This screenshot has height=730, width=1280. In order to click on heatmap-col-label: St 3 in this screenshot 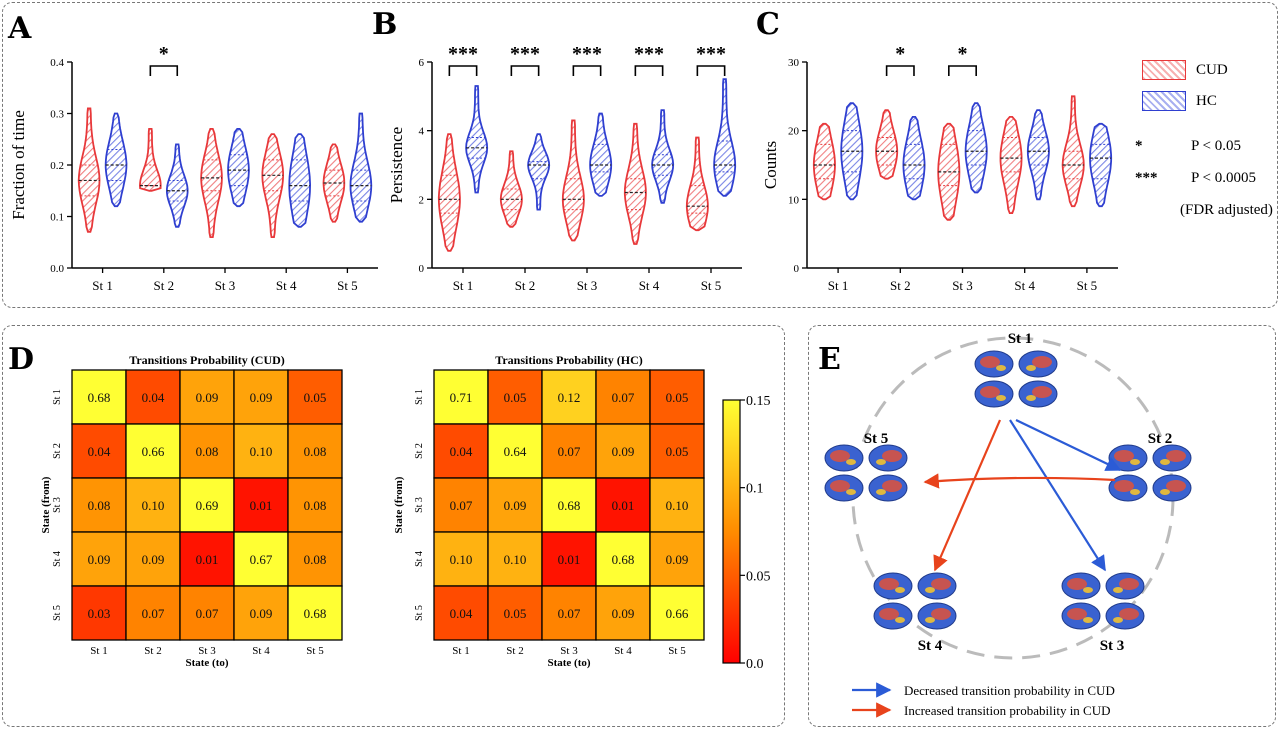, I will do `click(569, 651)`.